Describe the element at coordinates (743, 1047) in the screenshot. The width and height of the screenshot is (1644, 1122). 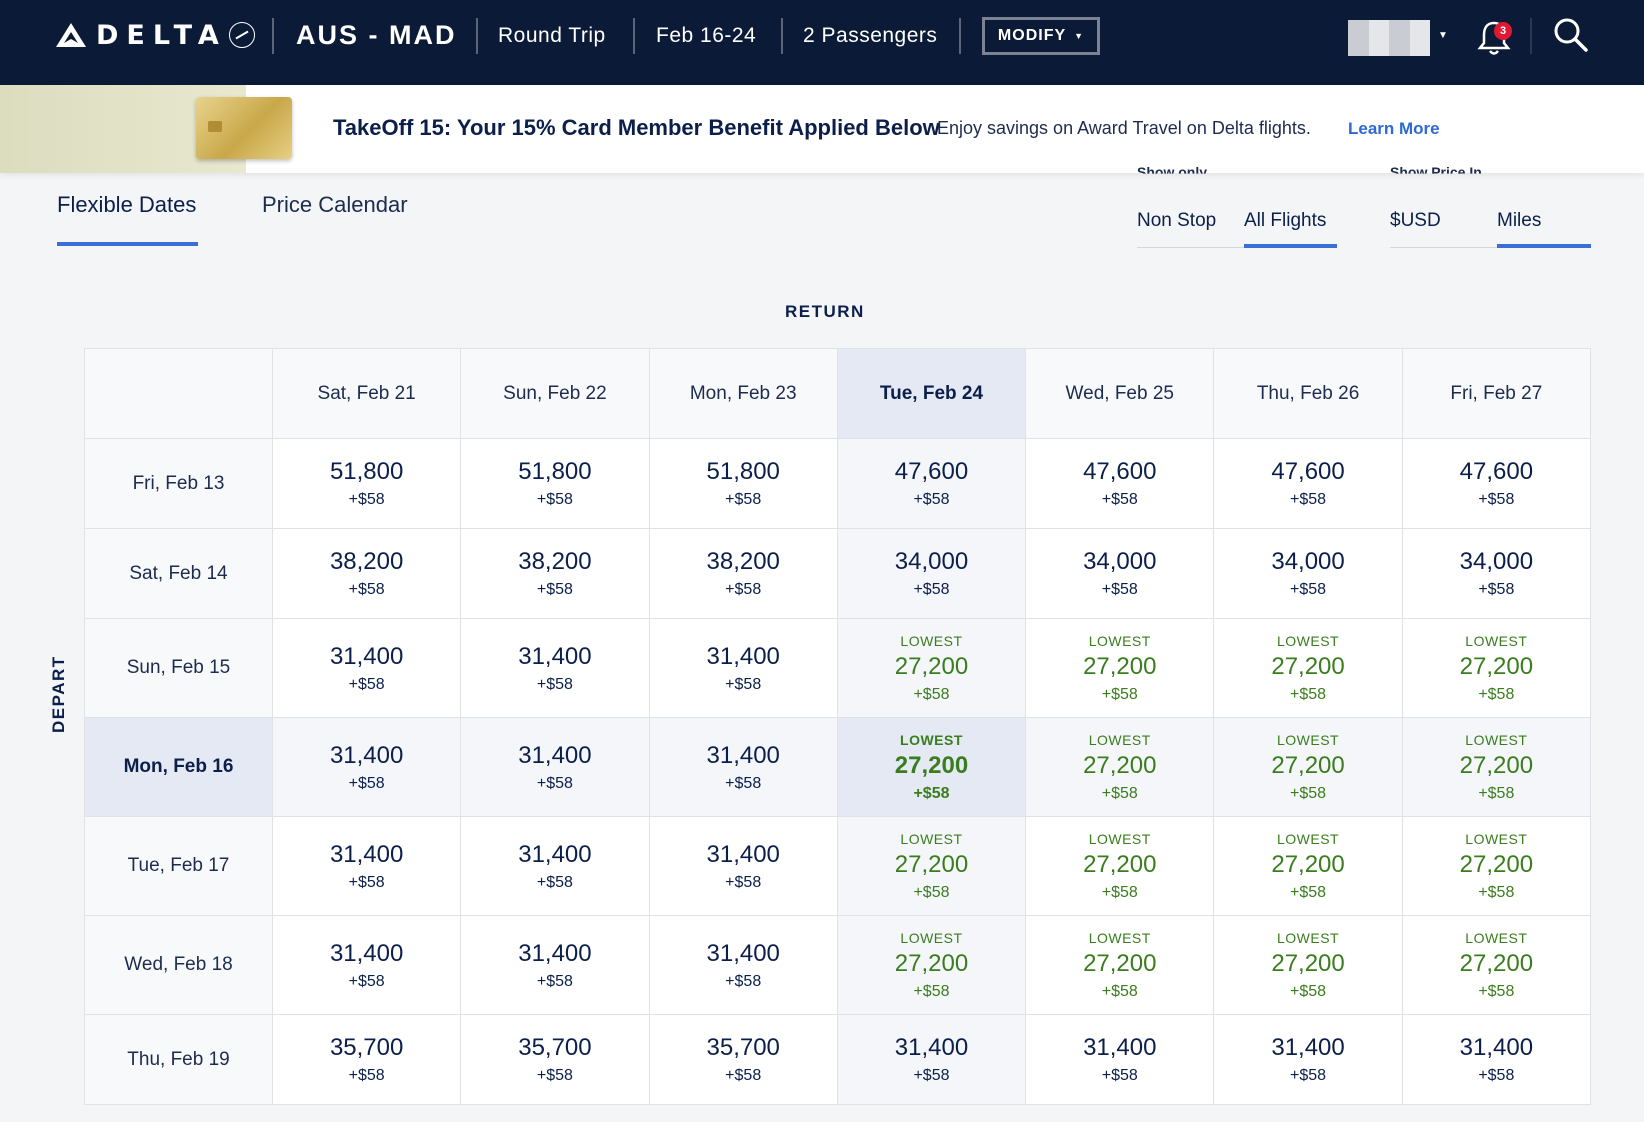
I see `fare-miles: 35,700` at that location.